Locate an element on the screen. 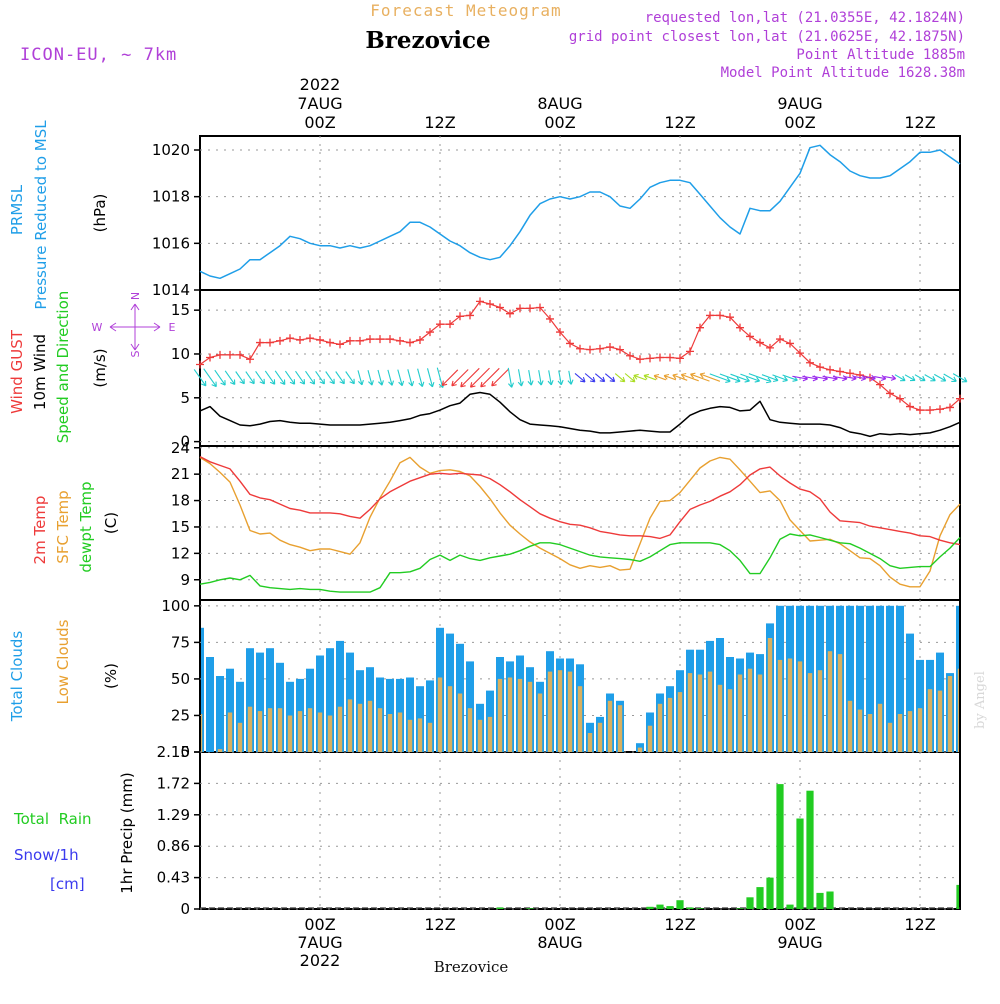  wind-ytick-label: 0 is located at coordinates (185, 442).